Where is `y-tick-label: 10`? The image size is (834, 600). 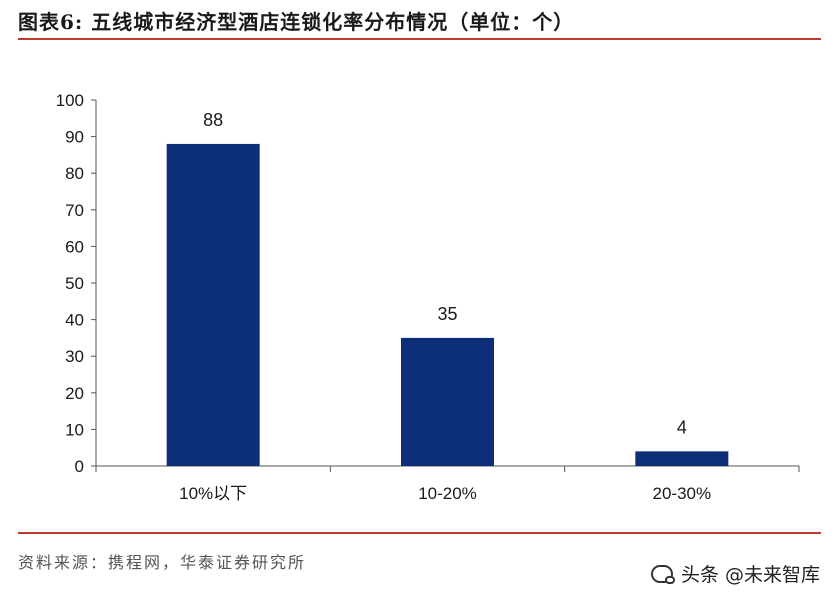 y-tick-label: 10 is located at coordinates (74, 429).